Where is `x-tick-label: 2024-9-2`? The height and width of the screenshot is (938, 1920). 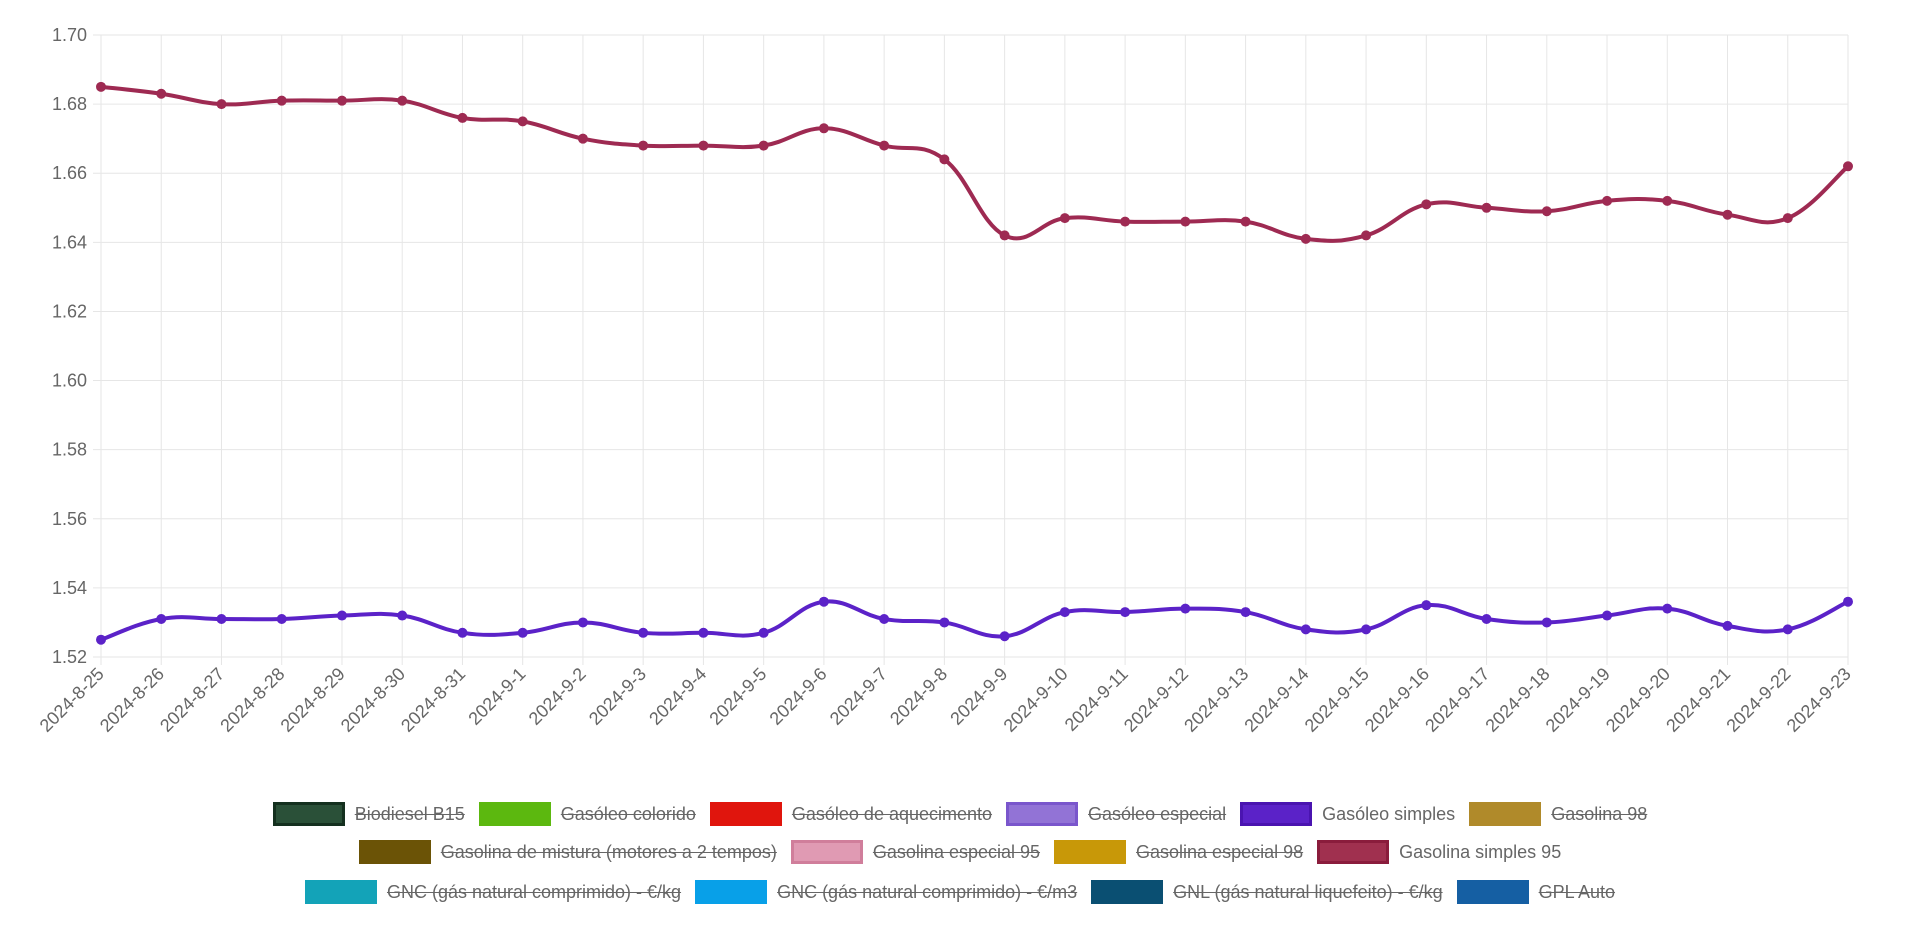 x-tick-label: 2024-9-2 is located at coordinates (557, 696).